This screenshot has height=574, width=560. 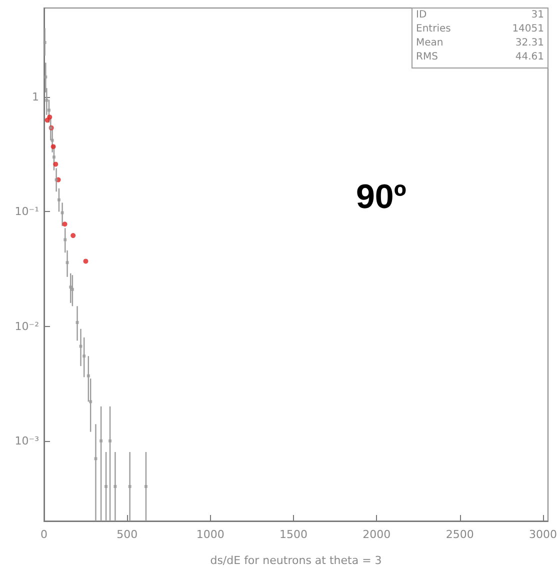 What do you see at coordinates (44, 534) in the screenshot?
I see `x-tick-label: 0` at bounding box center [44, 534].